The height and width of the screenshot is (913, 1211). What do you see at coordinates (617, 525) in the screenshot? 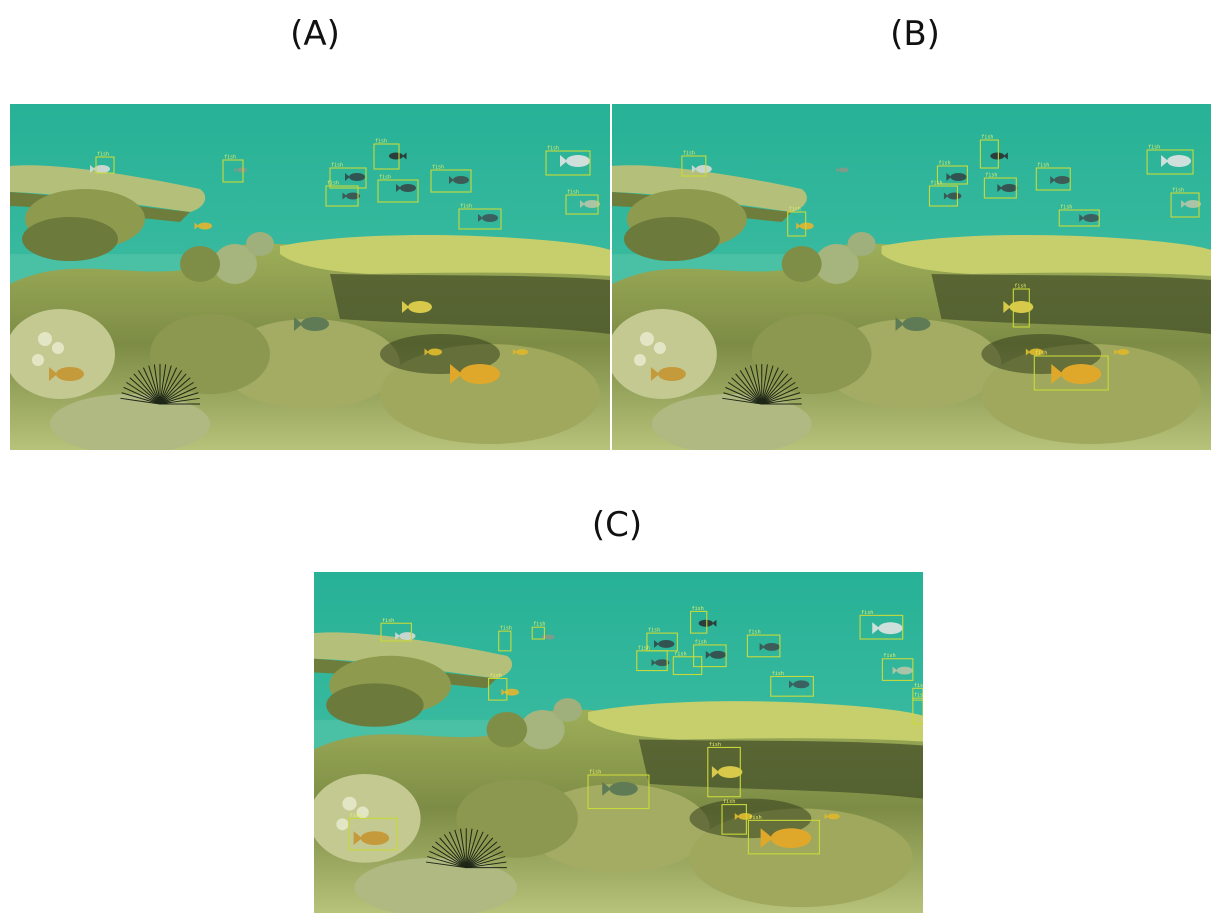
I see `panel-label-c: (C)` at bounding box center [617, 525].